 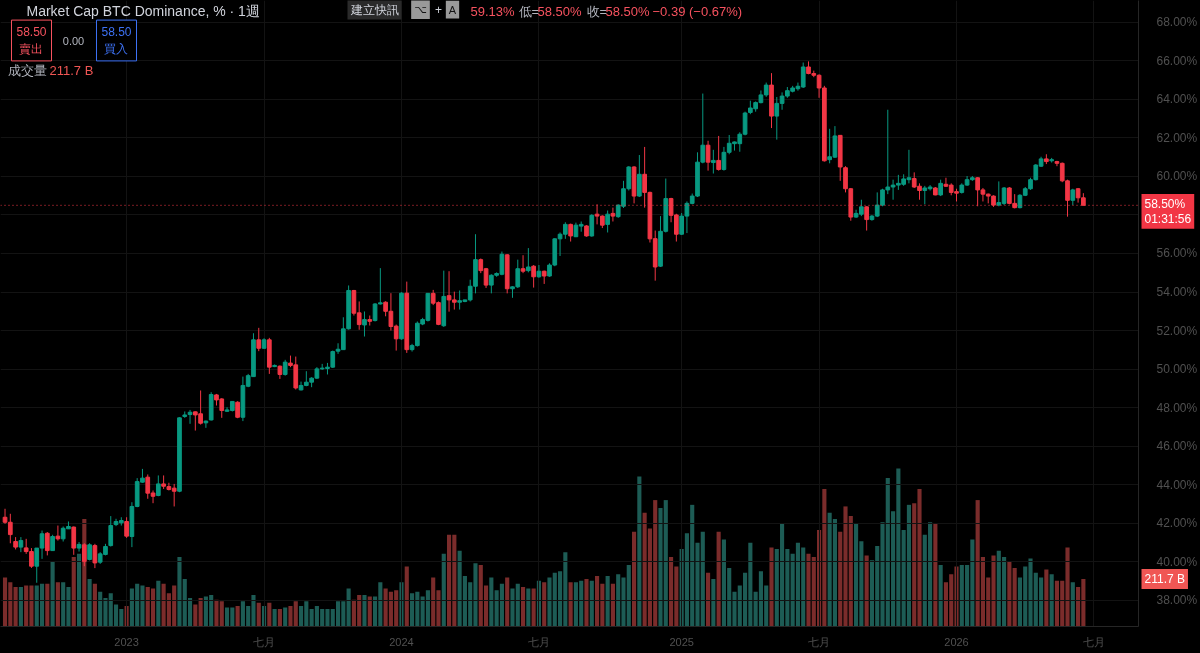 I want to click on y-tick-label: 50.00%, so click(x=1177, y=369).